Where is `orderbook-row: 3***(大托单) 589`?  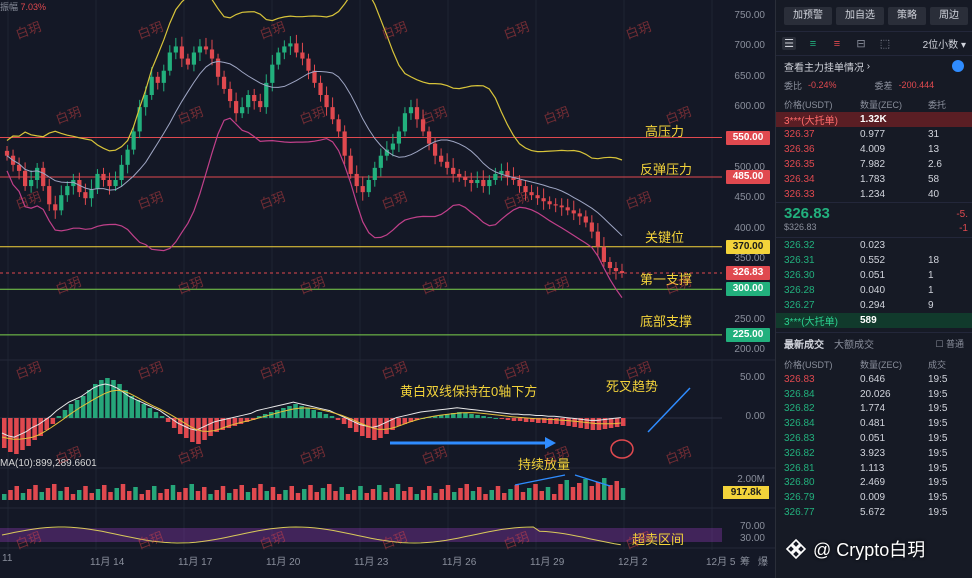 orderbook-row: 3***(大托单) 589 is located at coordinates (874, 320).